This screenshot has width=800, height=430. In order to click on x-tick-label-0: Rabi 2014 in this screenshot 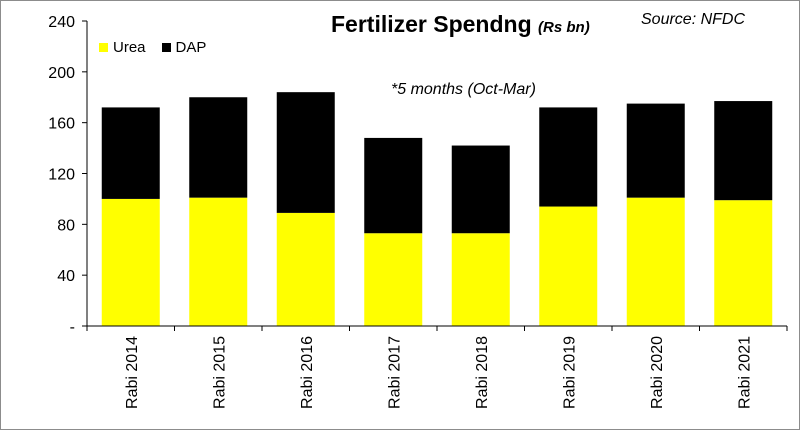, I will do `click(132, 372)`.